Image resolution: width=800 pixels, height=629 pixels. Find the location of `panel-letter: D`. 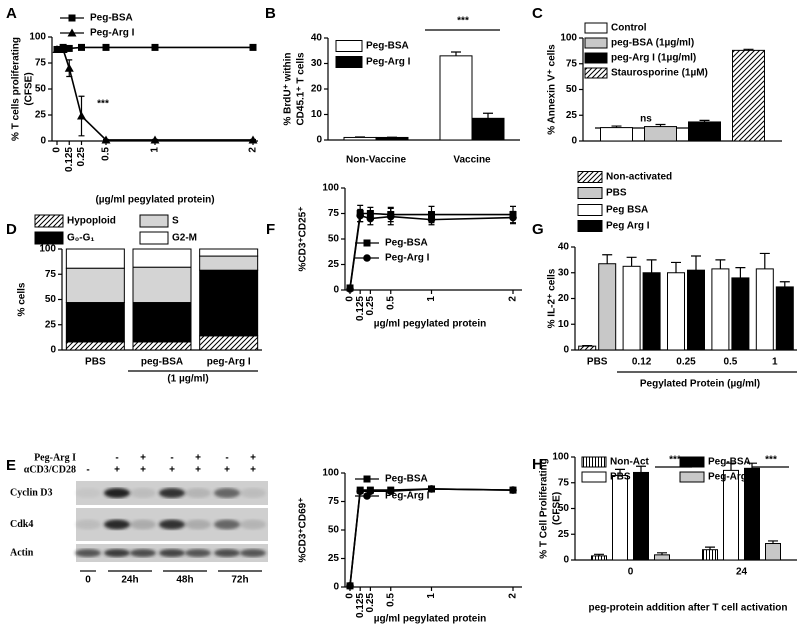

panel-letter: D is located at coordinates (11, 229).